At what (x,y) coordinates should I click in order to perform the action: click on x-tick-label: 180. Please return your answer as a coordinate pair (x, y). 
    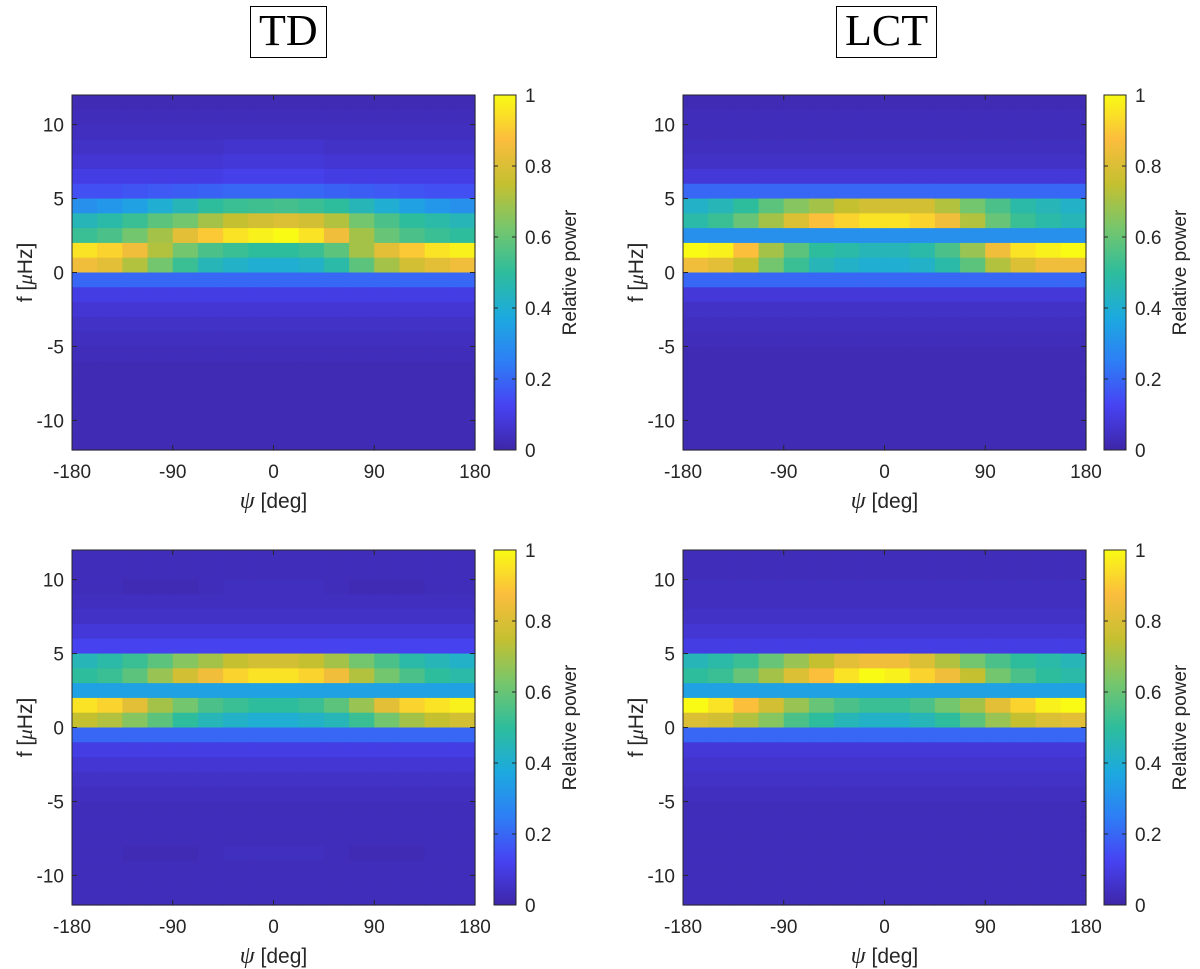
    Looking at the image, I should click on (1086, 927).